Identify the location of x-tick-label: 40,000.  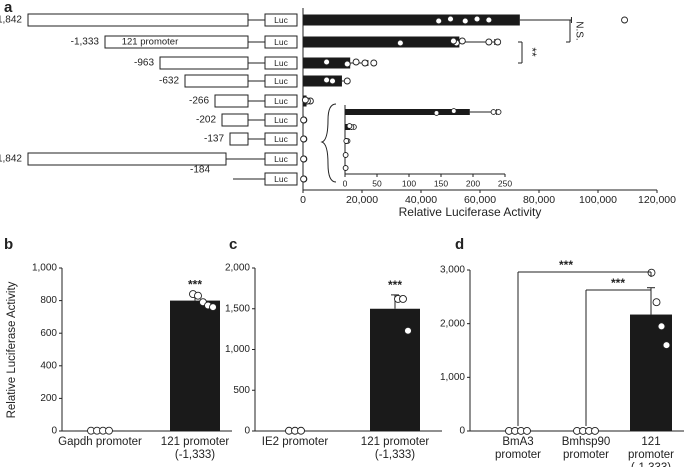
(421, 200).